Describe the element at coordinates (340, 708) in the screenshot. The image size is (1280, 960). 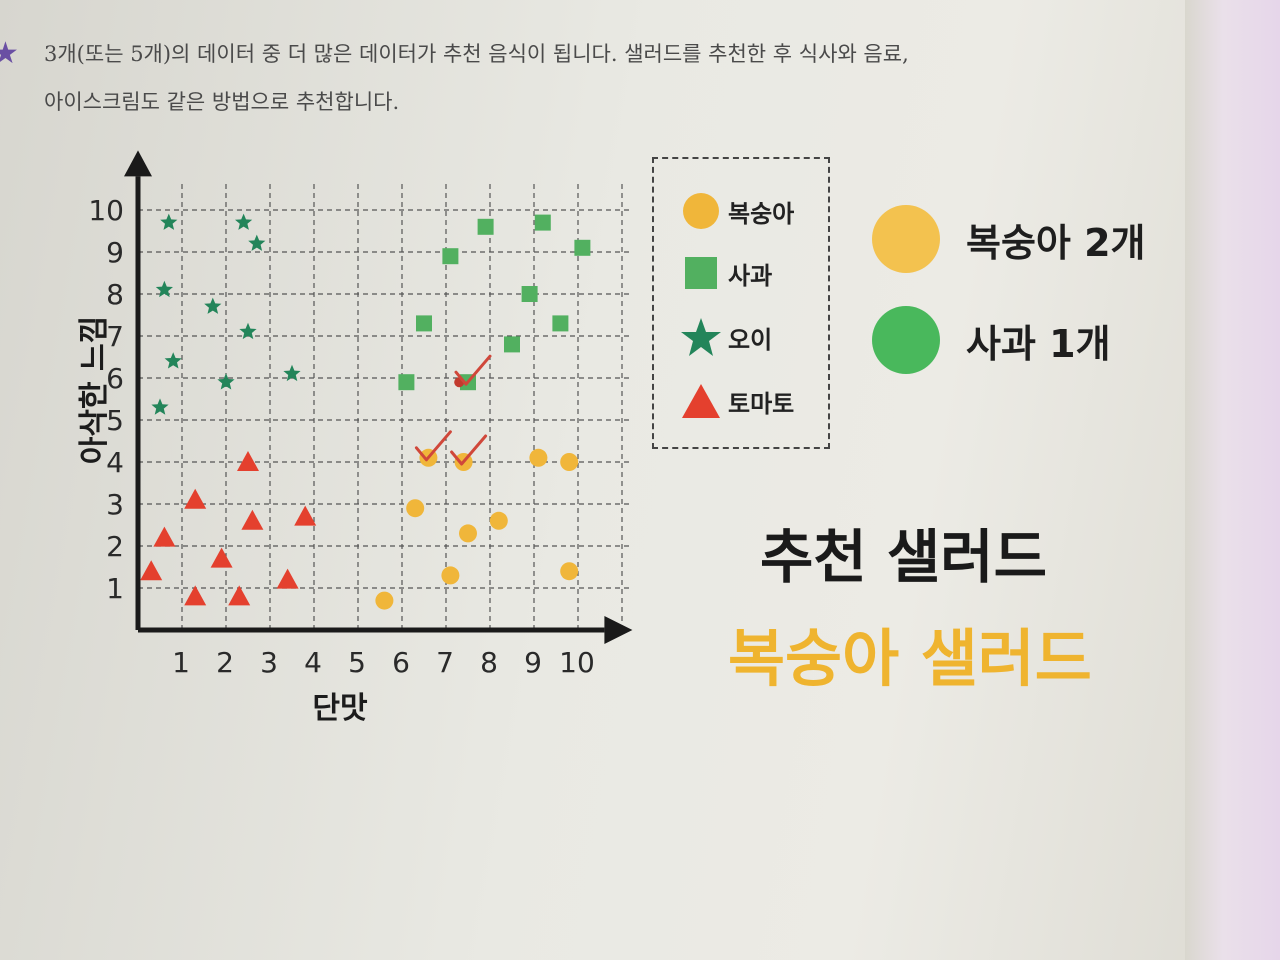
I see `x-axis-label: 단맛` at that location.